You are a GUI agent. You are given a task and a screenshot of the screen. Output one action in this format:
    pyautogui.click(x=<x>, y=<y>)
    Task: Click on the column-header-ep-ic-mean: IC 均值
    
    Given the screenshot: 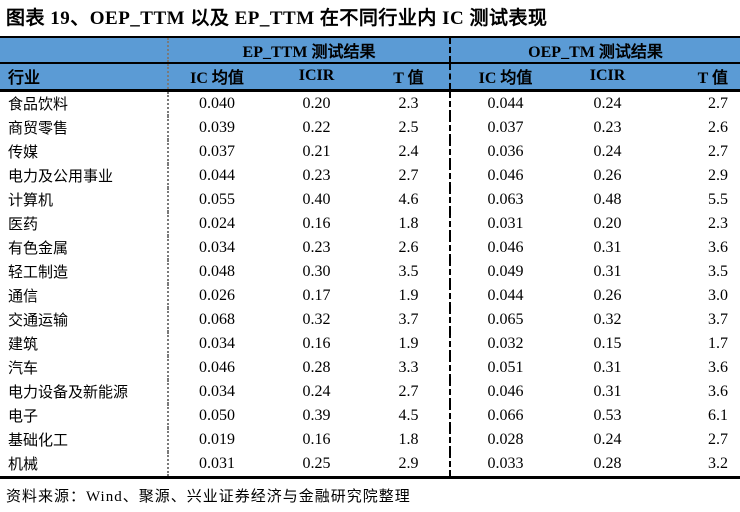 What is the action you would take?
    pyautogui.click(x=216, y=77)
    